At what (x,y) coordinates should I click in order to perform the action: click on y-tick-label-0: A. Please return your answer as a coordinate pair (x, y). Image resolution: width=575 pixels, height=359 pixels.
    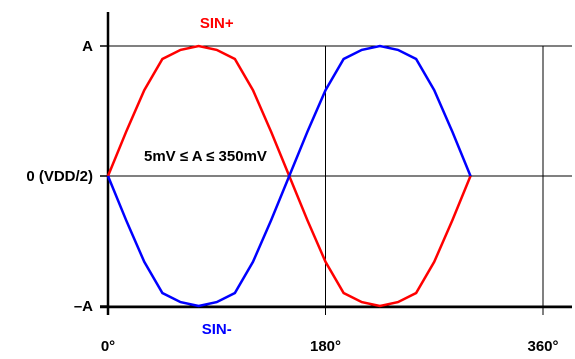
    Looking at the image, I should click on (87, 46).